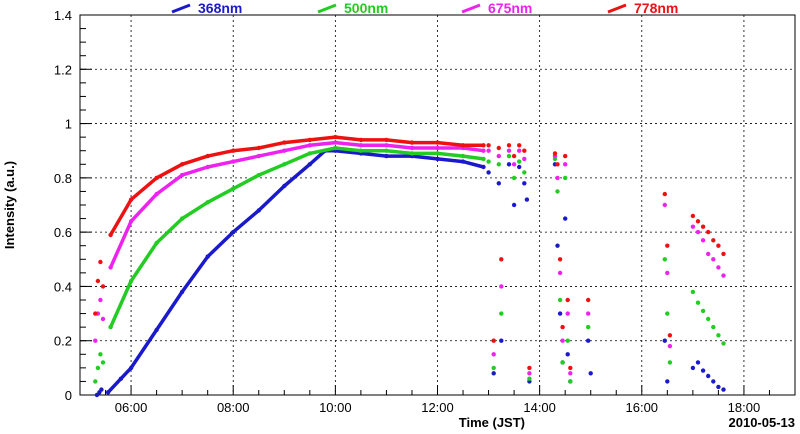 This screenshot has width=800, height=434. Describe the element at coordinates (233, 407) in the screenshot. I see `x-tick-label: 08:00` at that location.